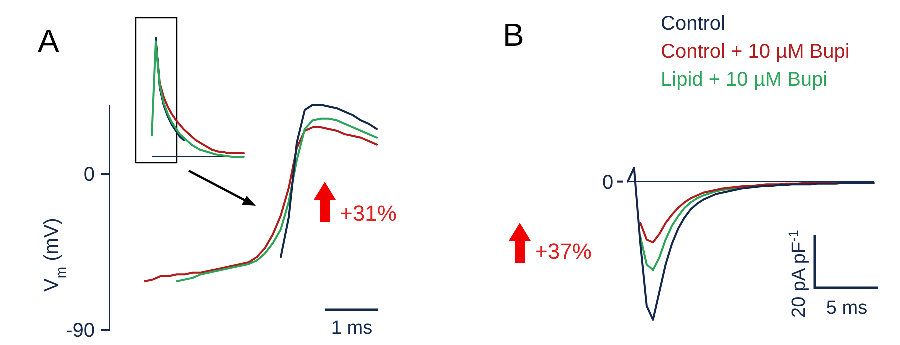 The height and width of the screenshot is (345, 900). Describe the element at coordinates (693, 24) in the screenshot. I see `text: Control` at that location.